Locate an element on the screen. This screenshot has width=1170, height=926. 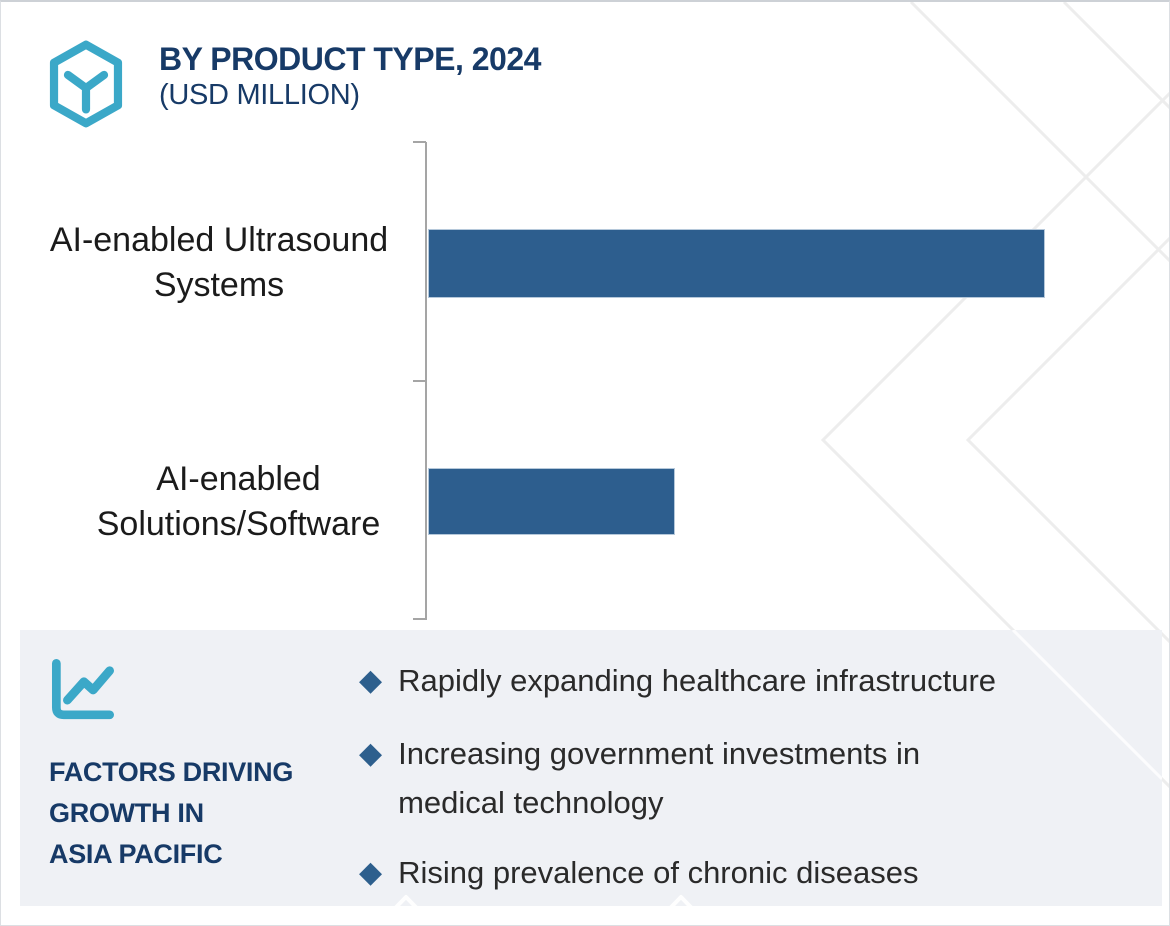
page-title: BY PRODUCT TYPE, 2024 is located at coordinates (350, 59).